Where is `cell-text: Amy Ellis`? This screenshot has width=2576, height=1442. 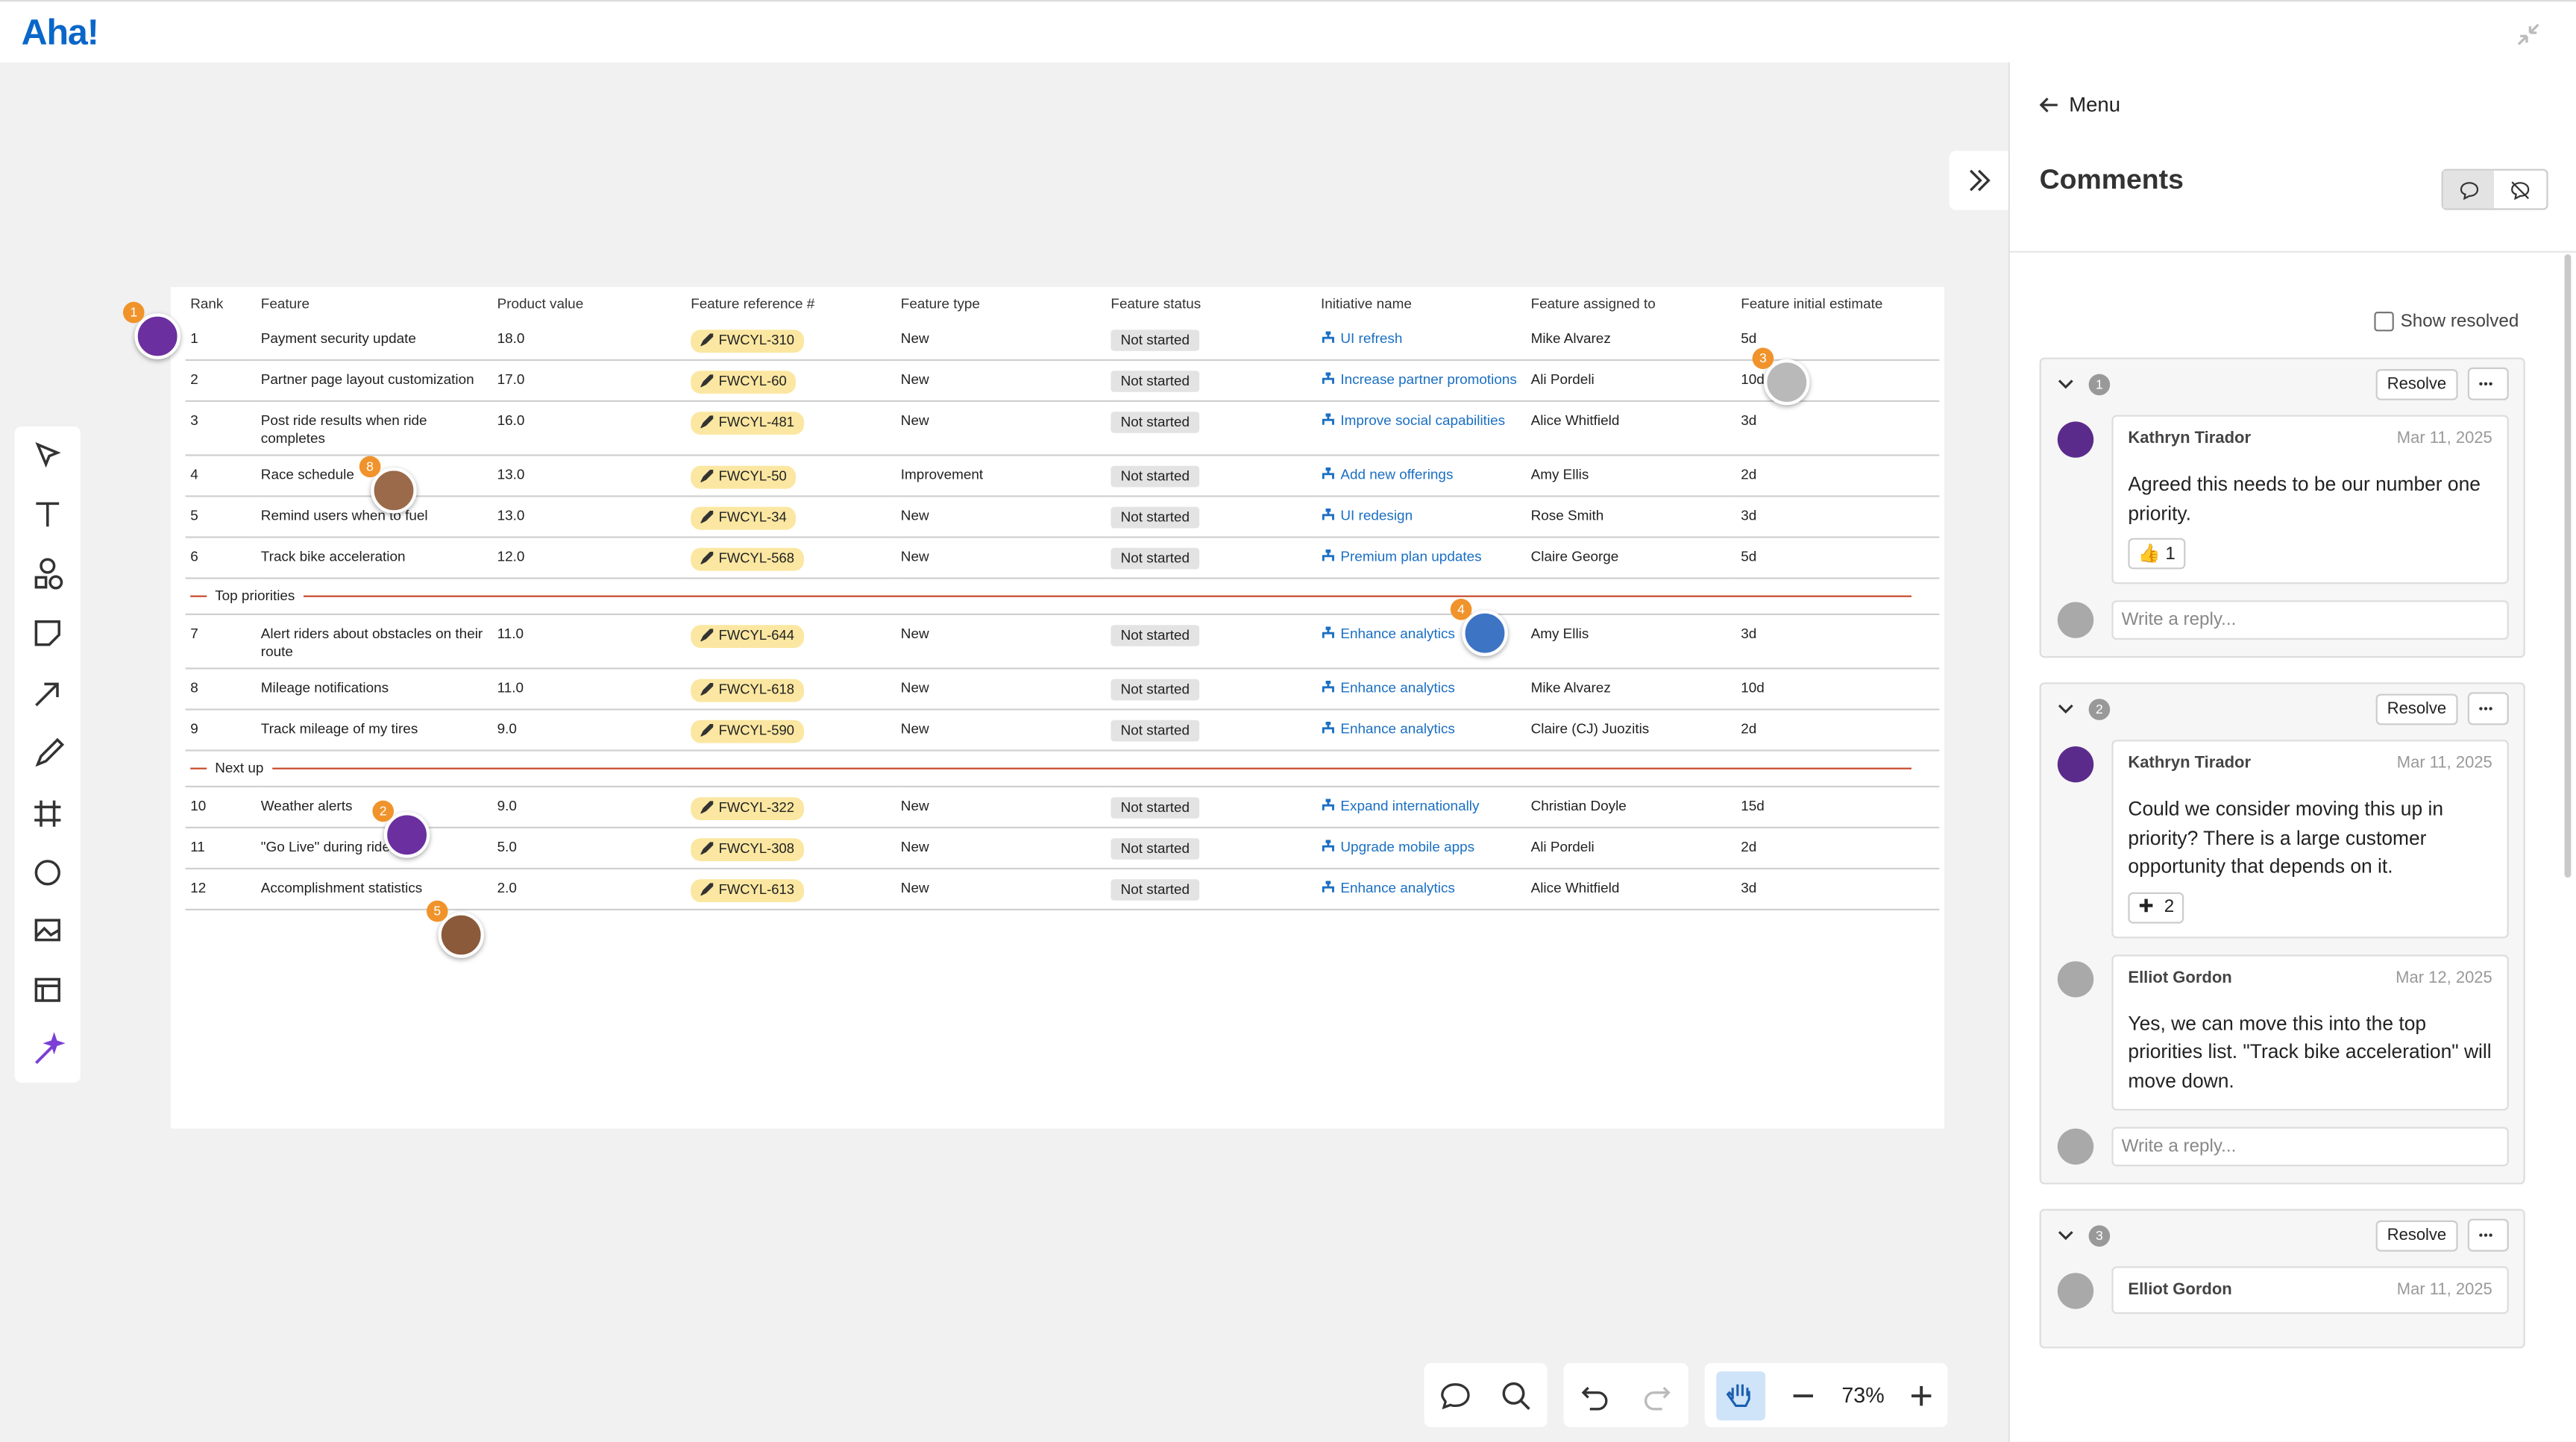
cell-text: Amy Ellis is located at coordinates (1560, 633).